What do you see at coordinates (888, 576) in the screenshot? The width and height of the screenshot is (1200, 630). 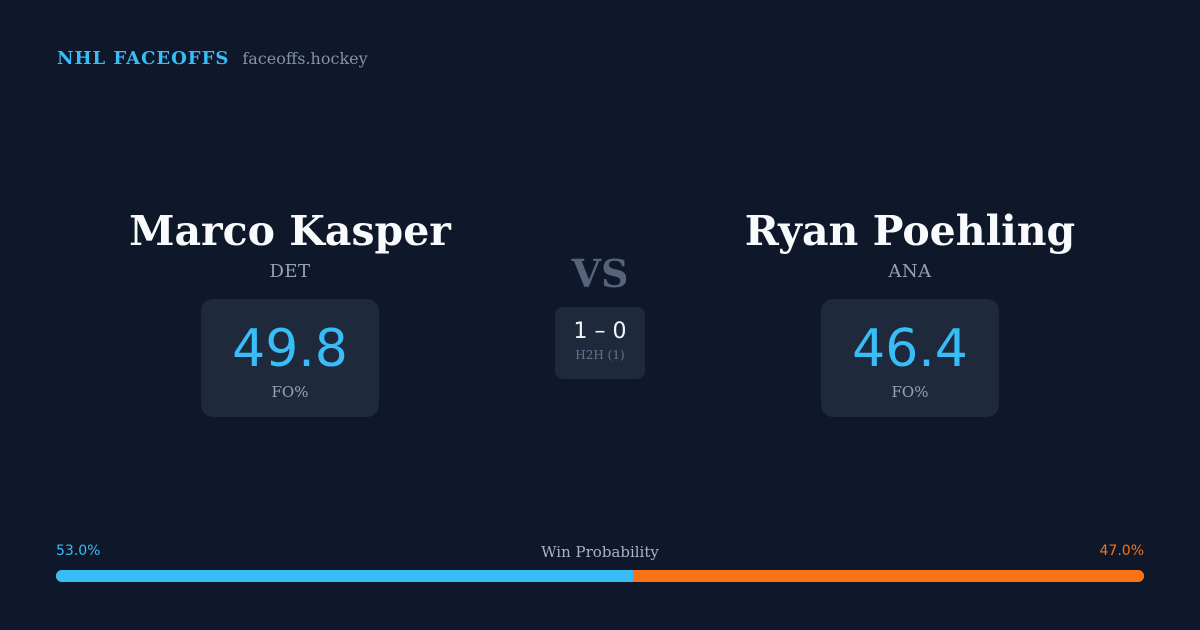 I see `win-probability-bar-right` at bounding box center [888, 576].